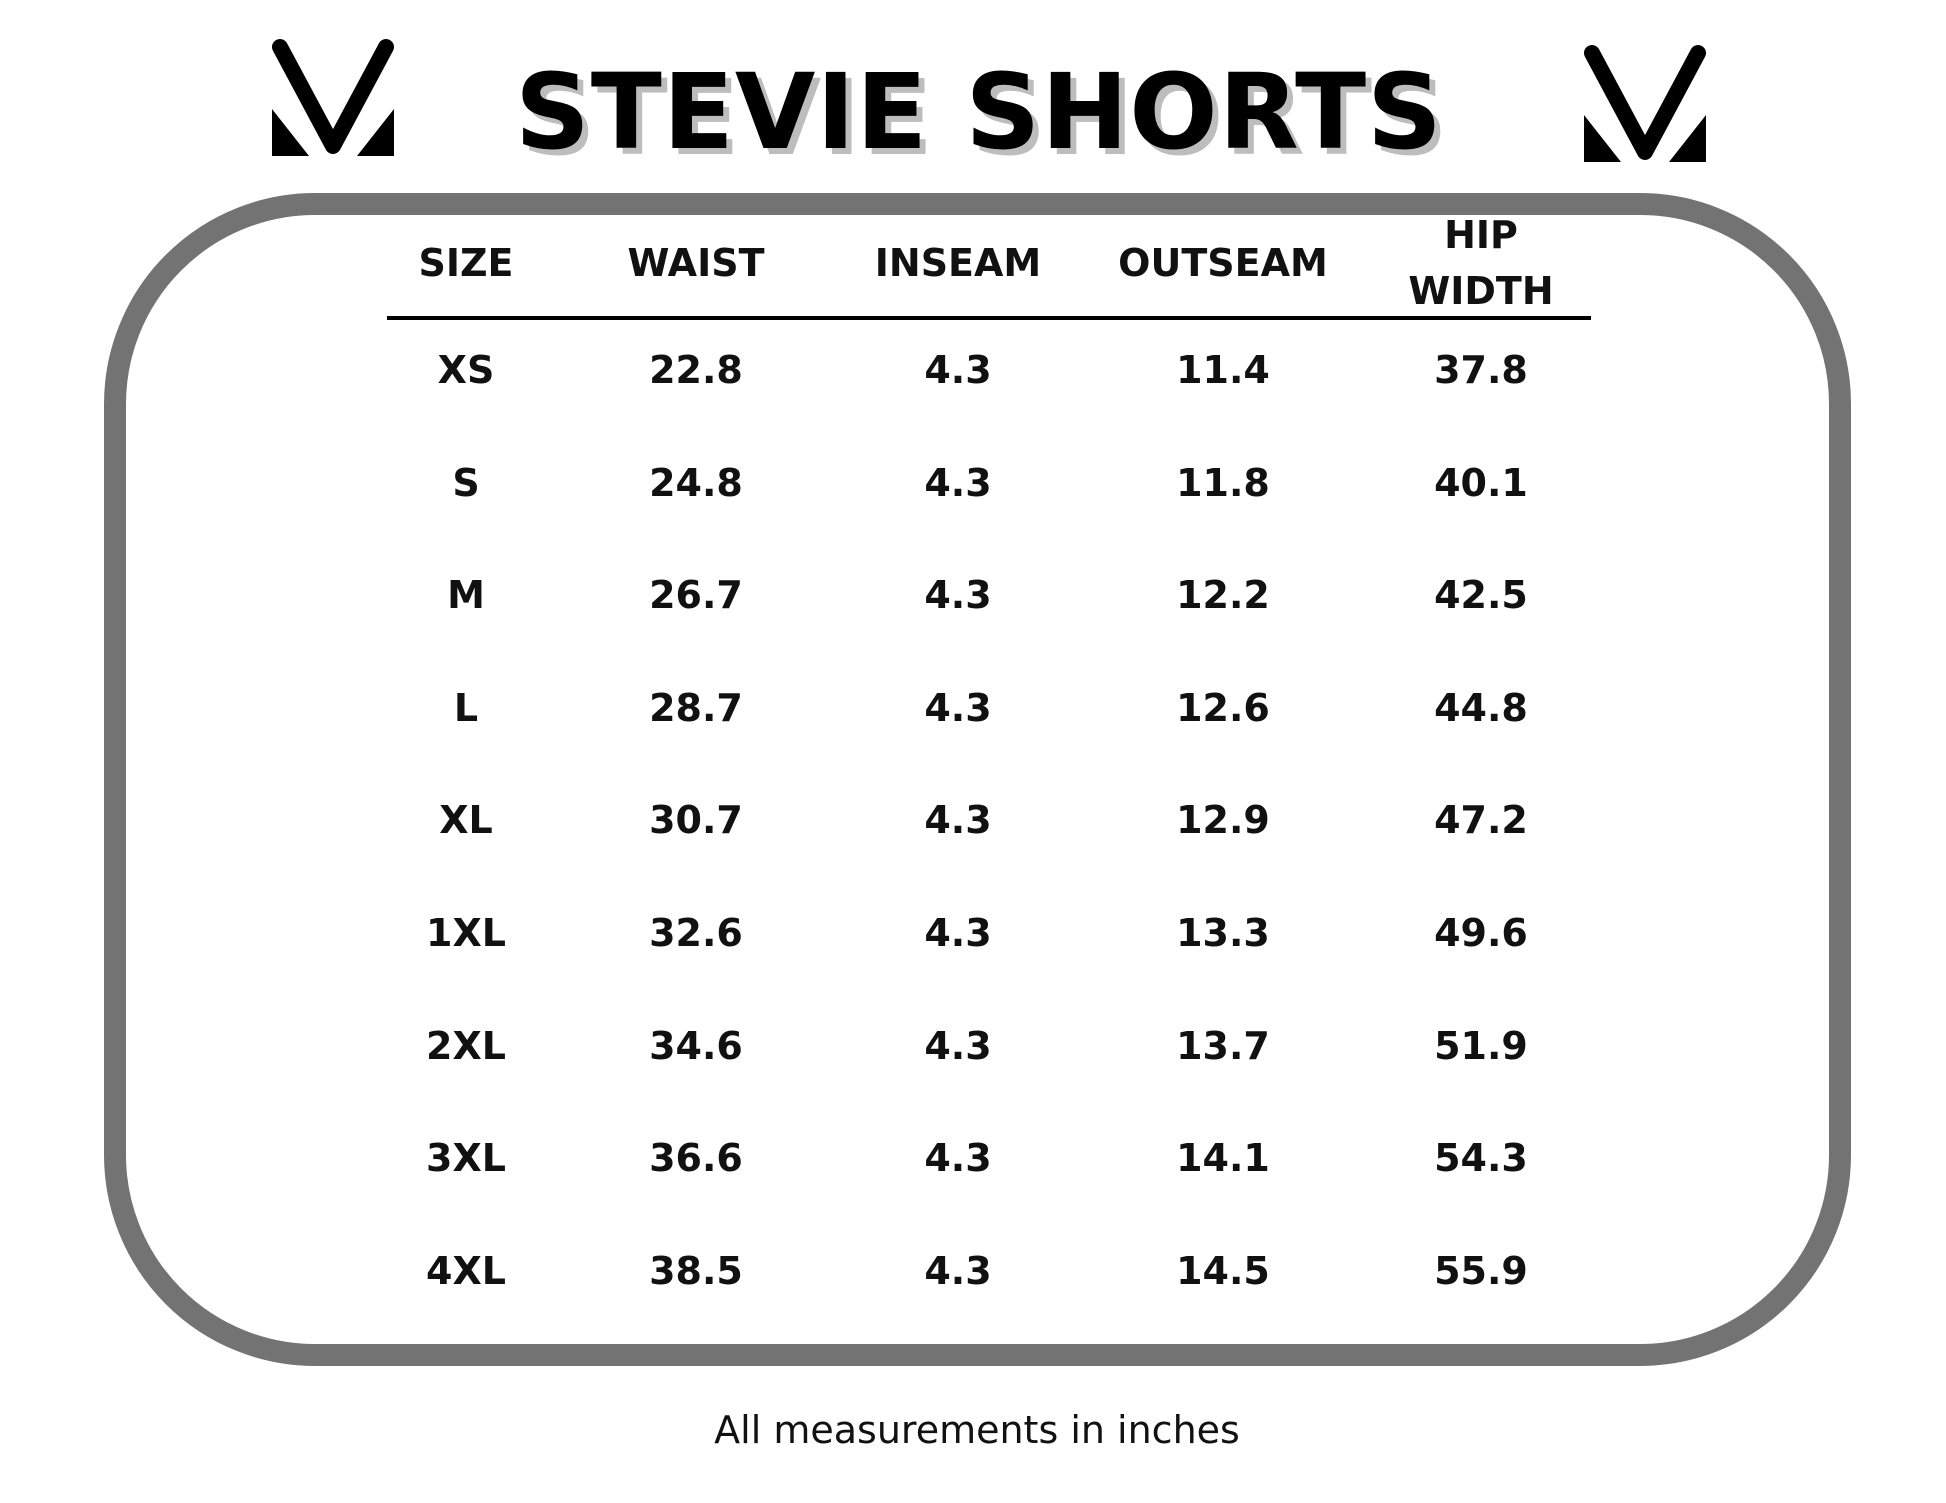 The image size is (1946, 1503). Describe the element at coordinates (1481, 820) in the screenshot. I see `measure-cell: 47.2` at that location.